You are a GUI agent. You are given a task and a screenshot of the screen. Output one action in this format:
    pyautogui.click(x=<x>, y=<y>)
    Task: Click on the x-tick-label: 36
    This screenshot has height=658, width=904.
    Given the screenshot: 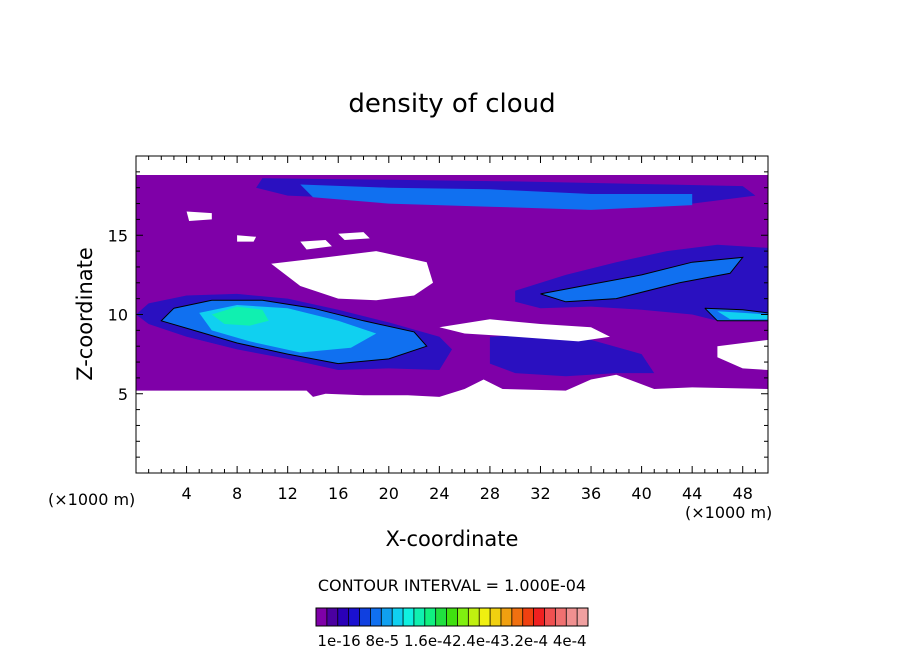 What is the action you would take?
    pyautogui.click(x=591, y=493)
    